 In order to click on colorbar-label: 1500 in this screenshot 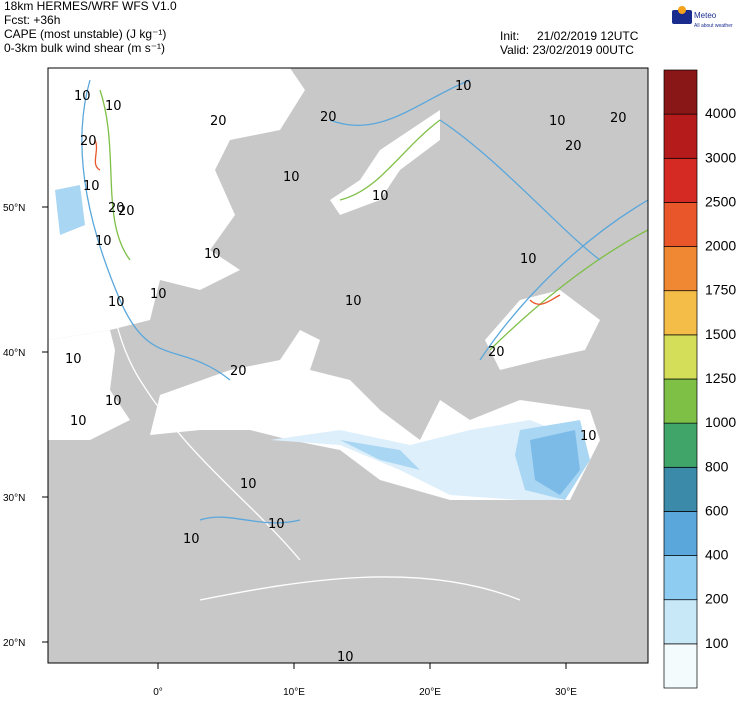, I will do `click(720, 334)`.